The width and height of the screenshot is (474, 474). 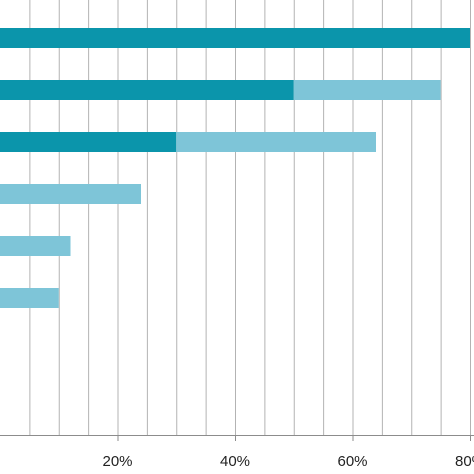 What do you see at coordinates (237, 452) in the screenshot?
I see `x-axis: 20% 40% 60% 80%` at bounding box center [237, 452].